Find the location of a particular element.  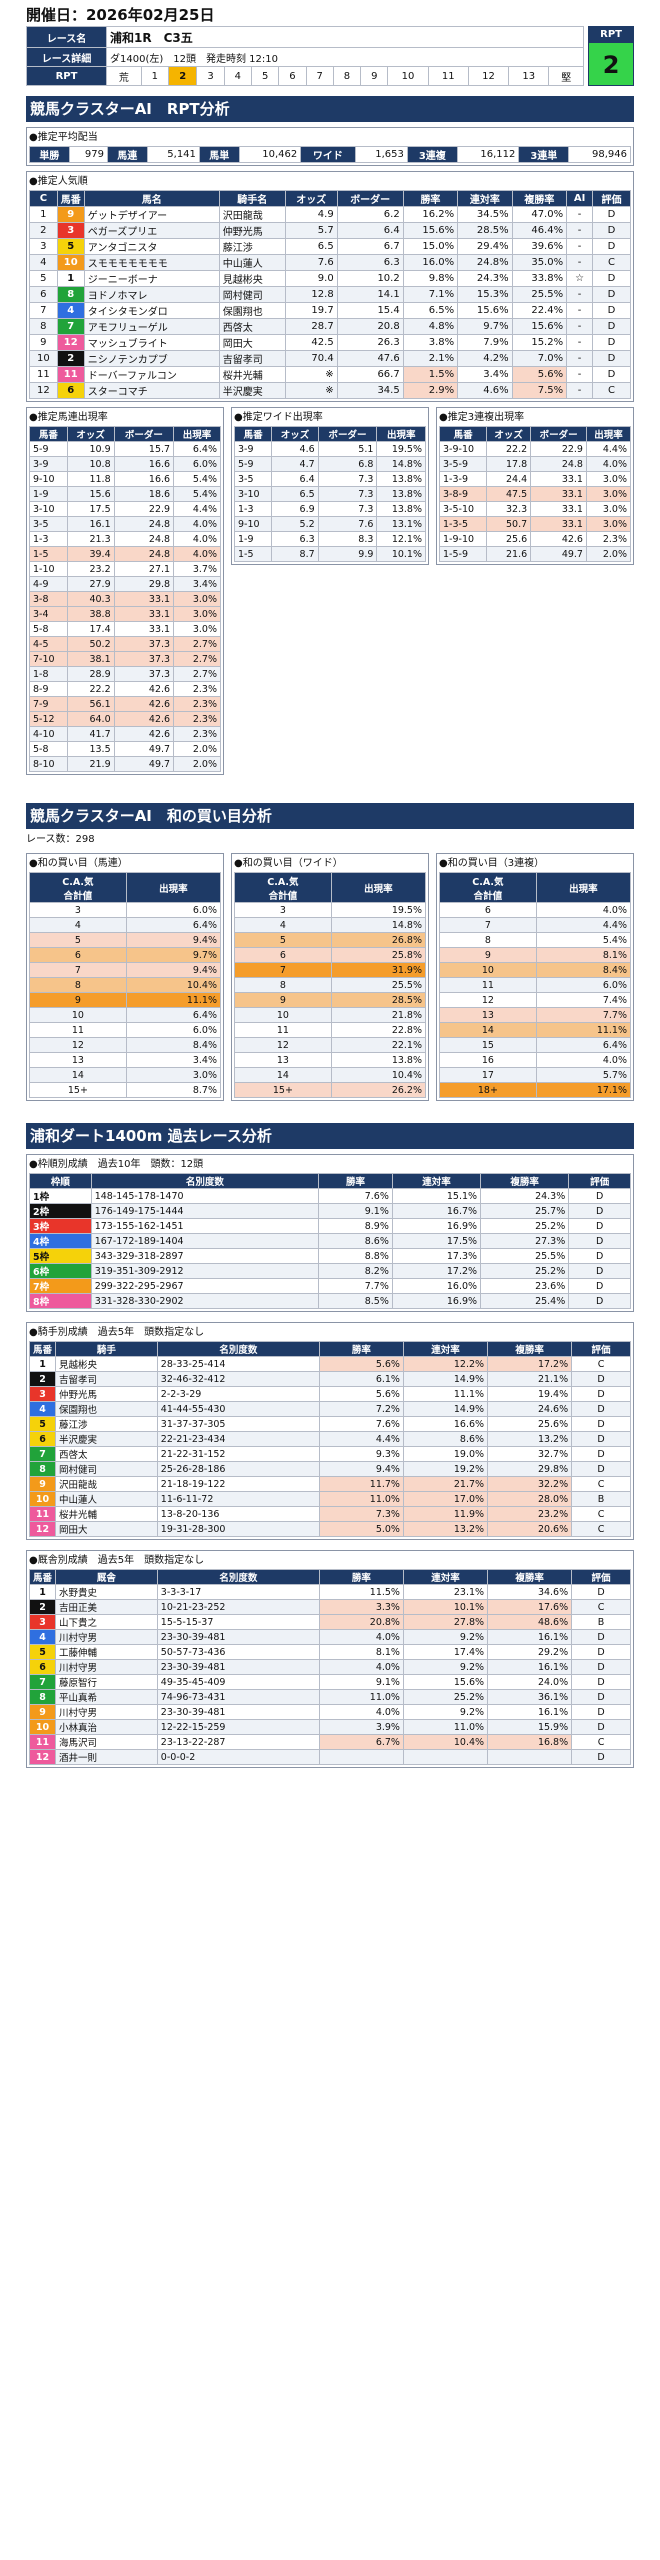

table-cell: 35.0% is located at coordinates (539, 262).